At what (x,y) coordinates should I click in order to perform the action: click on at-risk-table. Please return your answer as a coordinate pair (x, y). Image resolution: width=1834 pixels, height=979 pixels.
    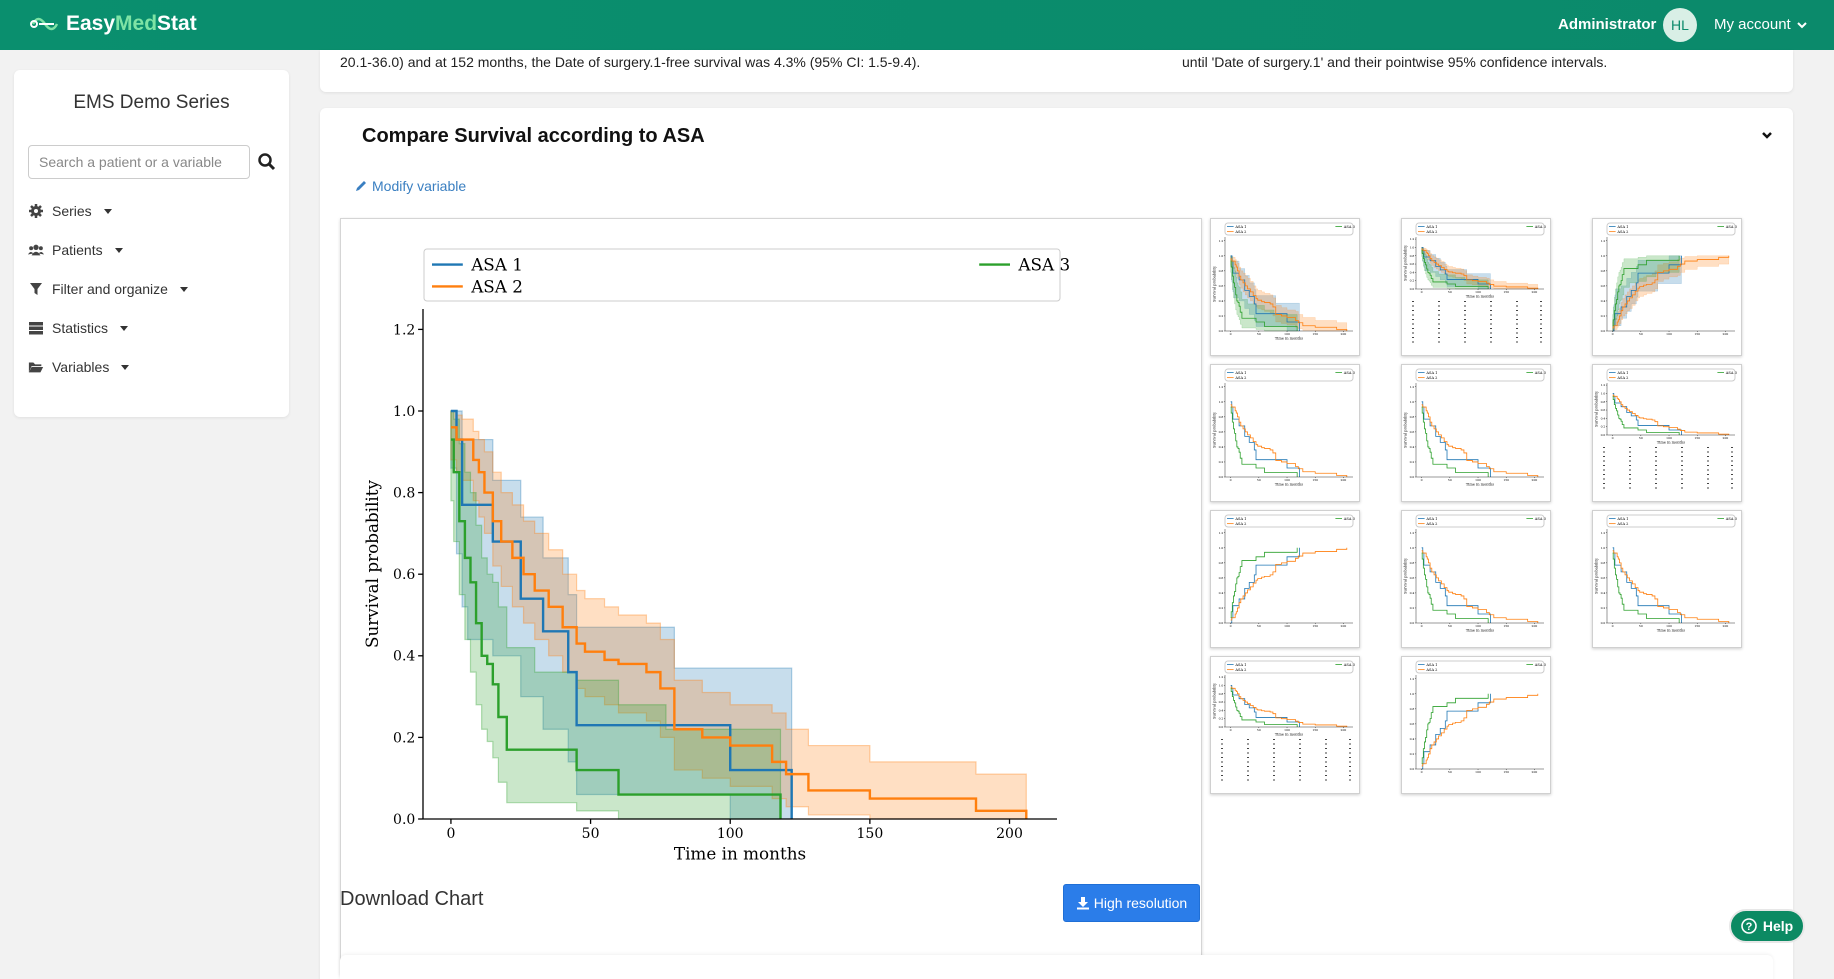
    Looking at the image, I should click on (1286, 760).